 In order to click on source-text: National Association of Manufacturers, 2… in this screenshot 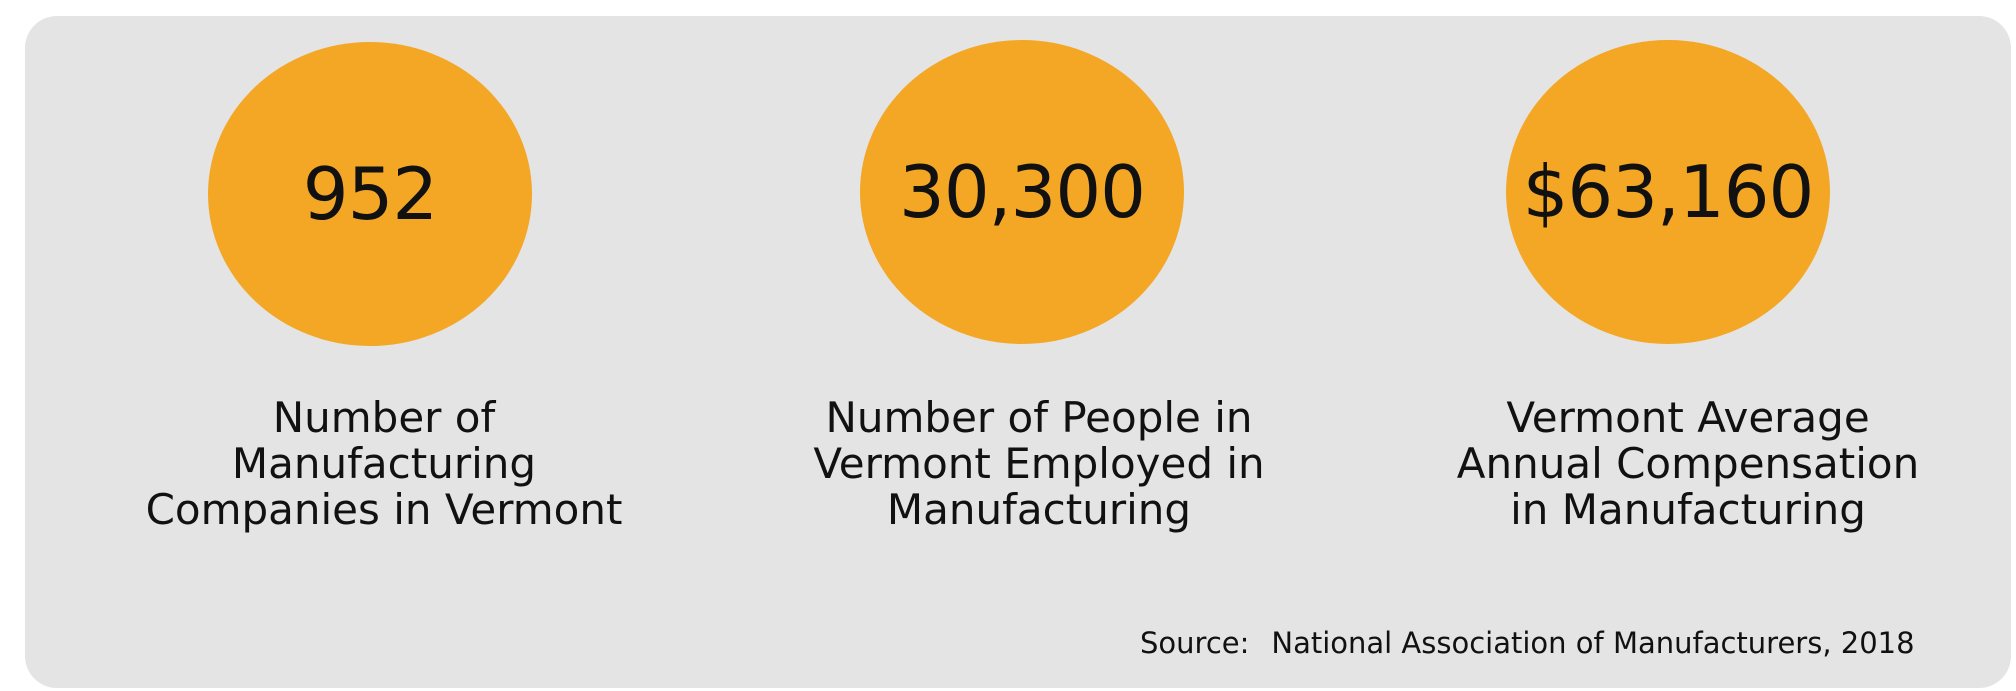, I will do `click(1593, 643)`.